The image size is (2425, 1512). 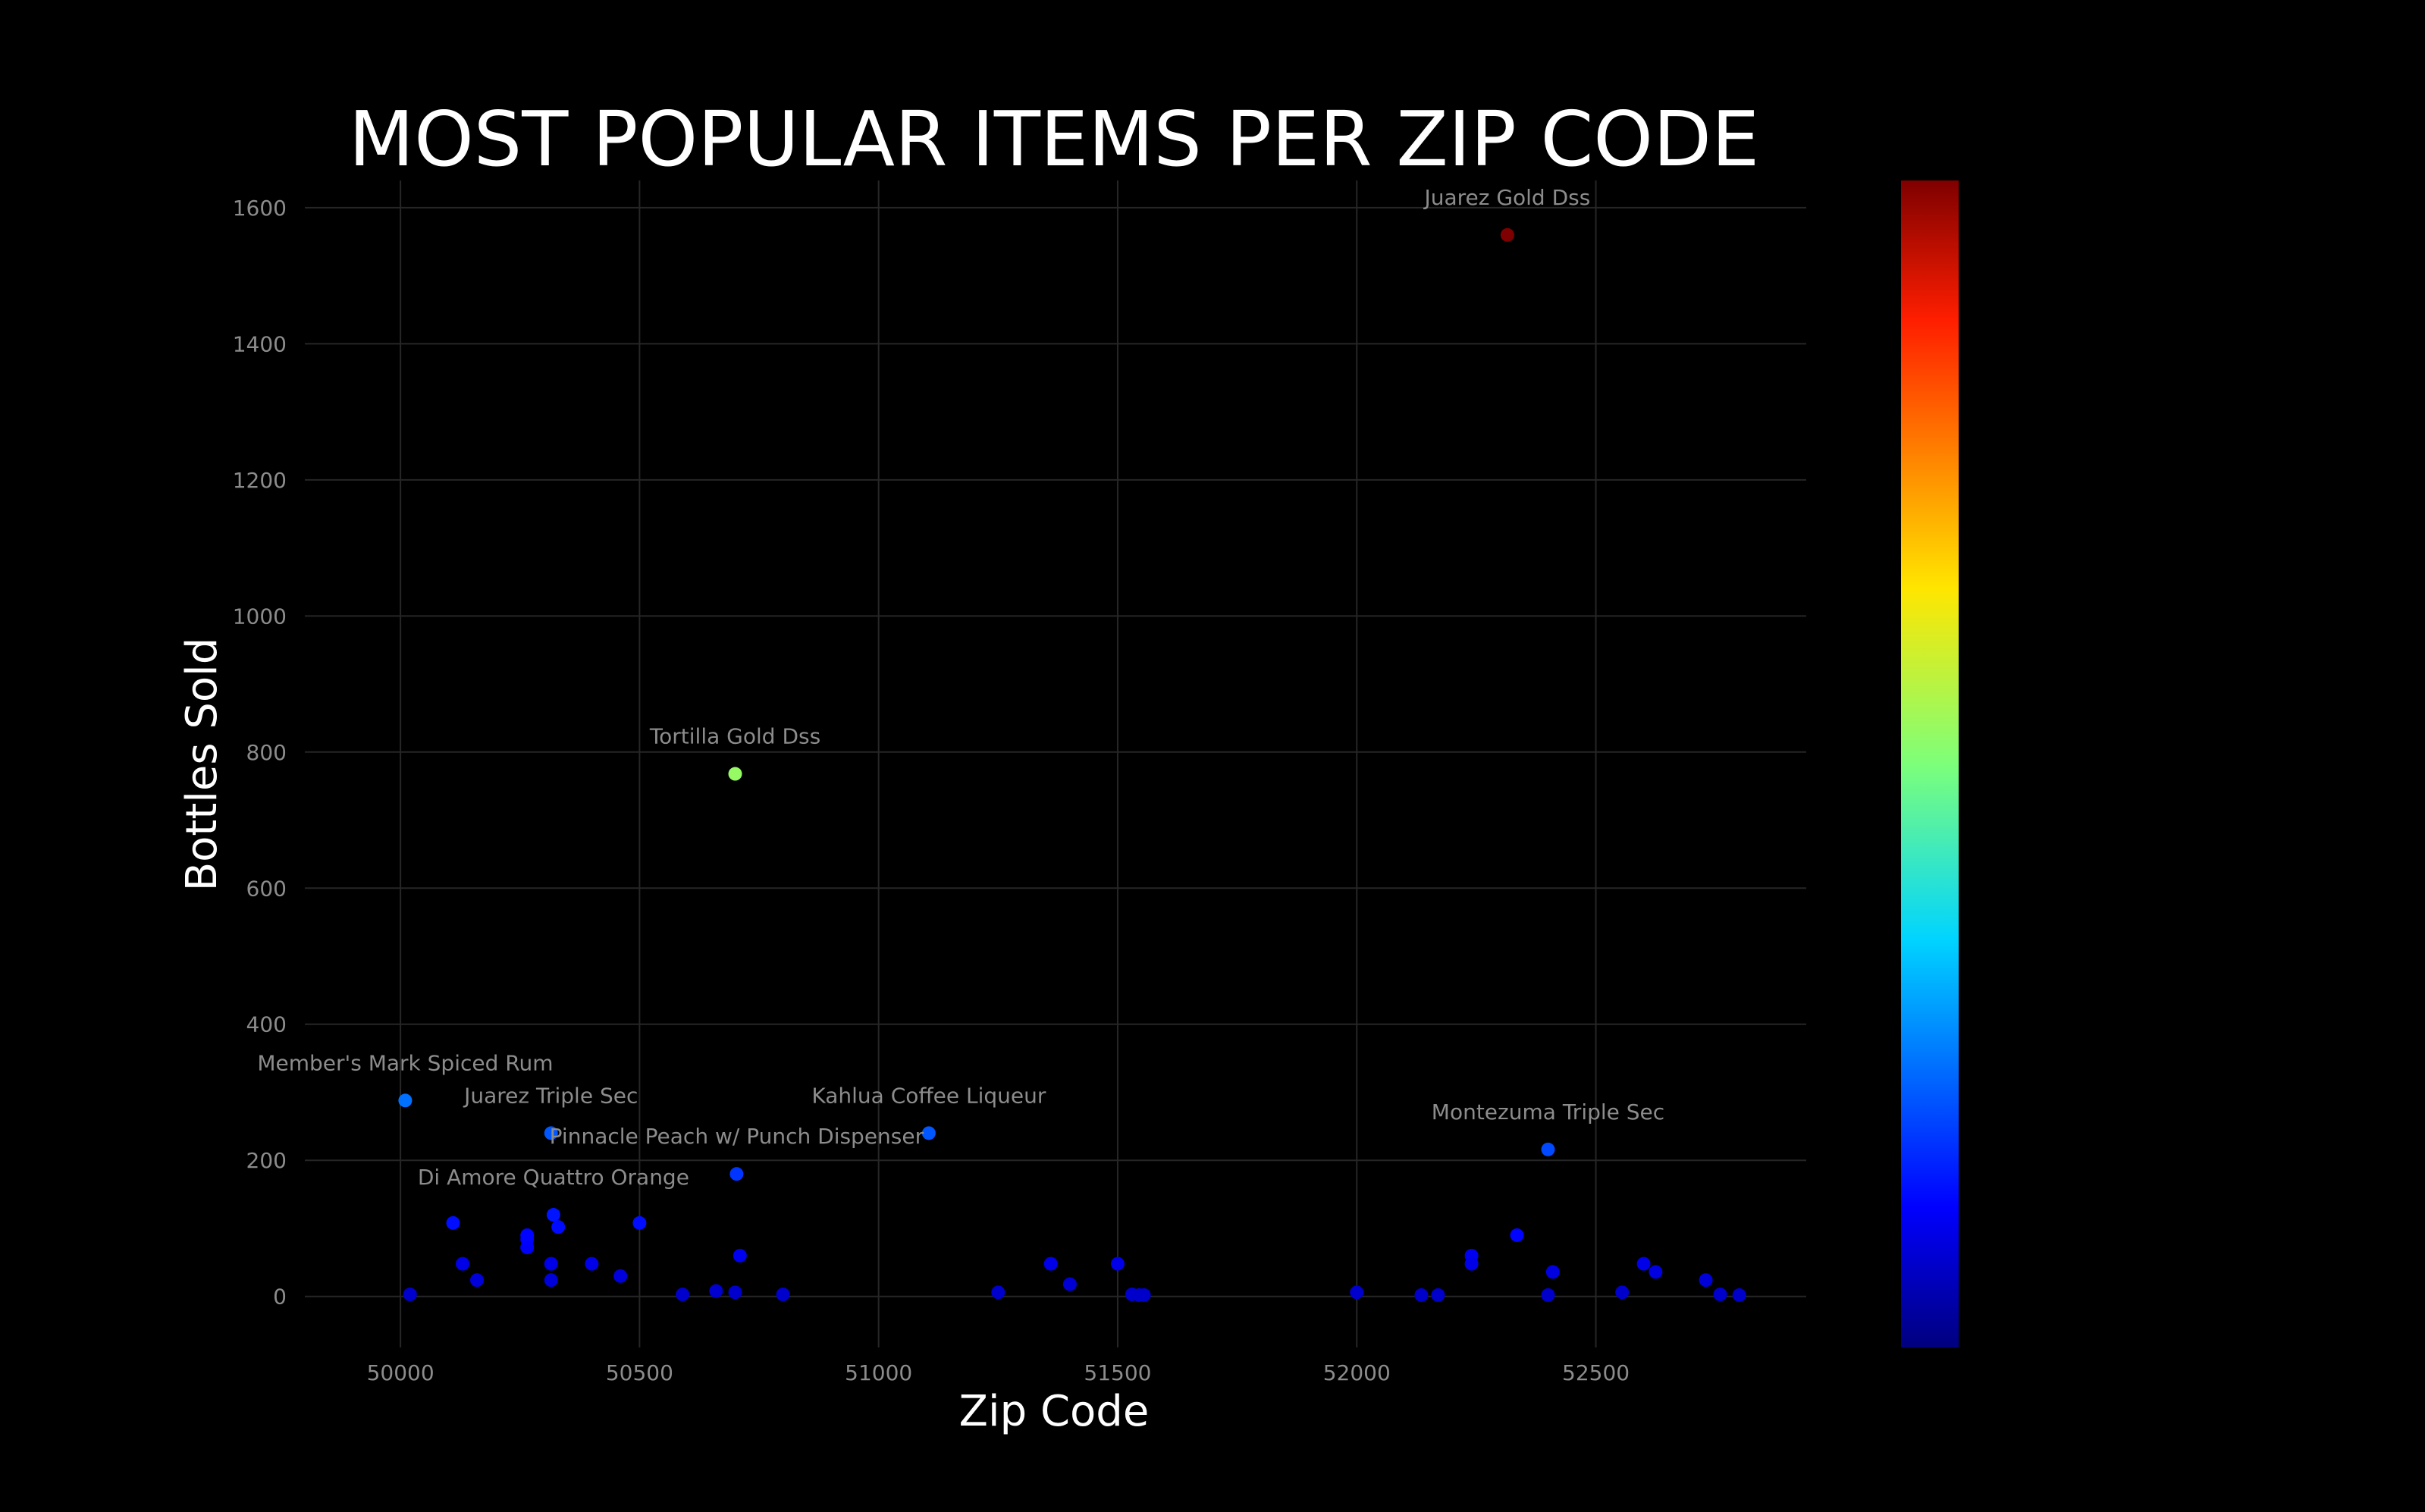 I want to click on y-tick-label: 1200, so click(x=260, y=480).